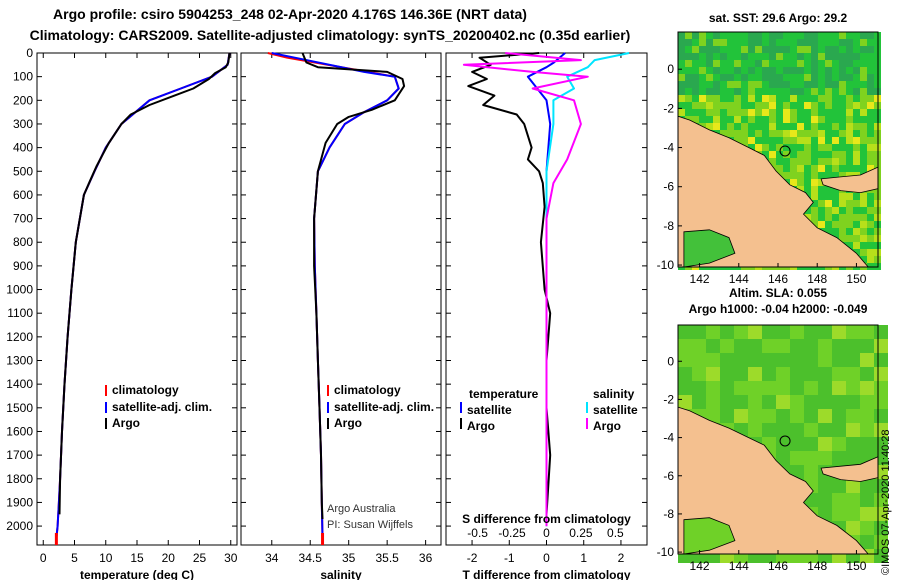 This screenshot has height=580, width=900. I want to click on s-tick-label: 0.25, so click(581, 533).